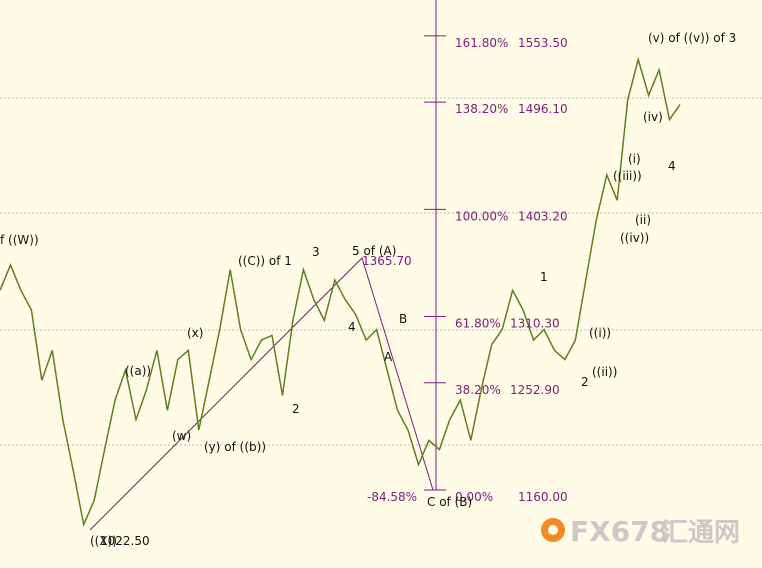 This screenshot has height=568, width=762. I want to click on wave-label: 1365.70, so click(387, 261).